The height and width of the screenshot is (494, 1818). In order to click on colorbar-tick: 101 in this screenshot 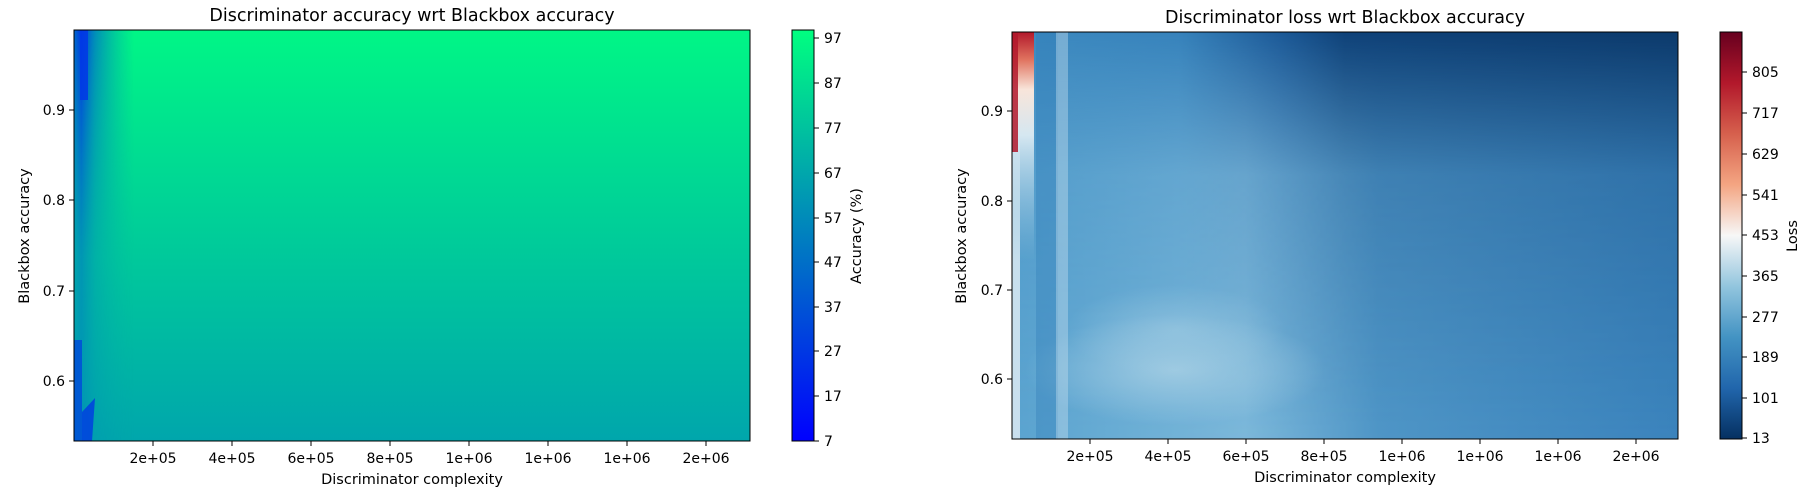, I will do `click(1760, 399)`.